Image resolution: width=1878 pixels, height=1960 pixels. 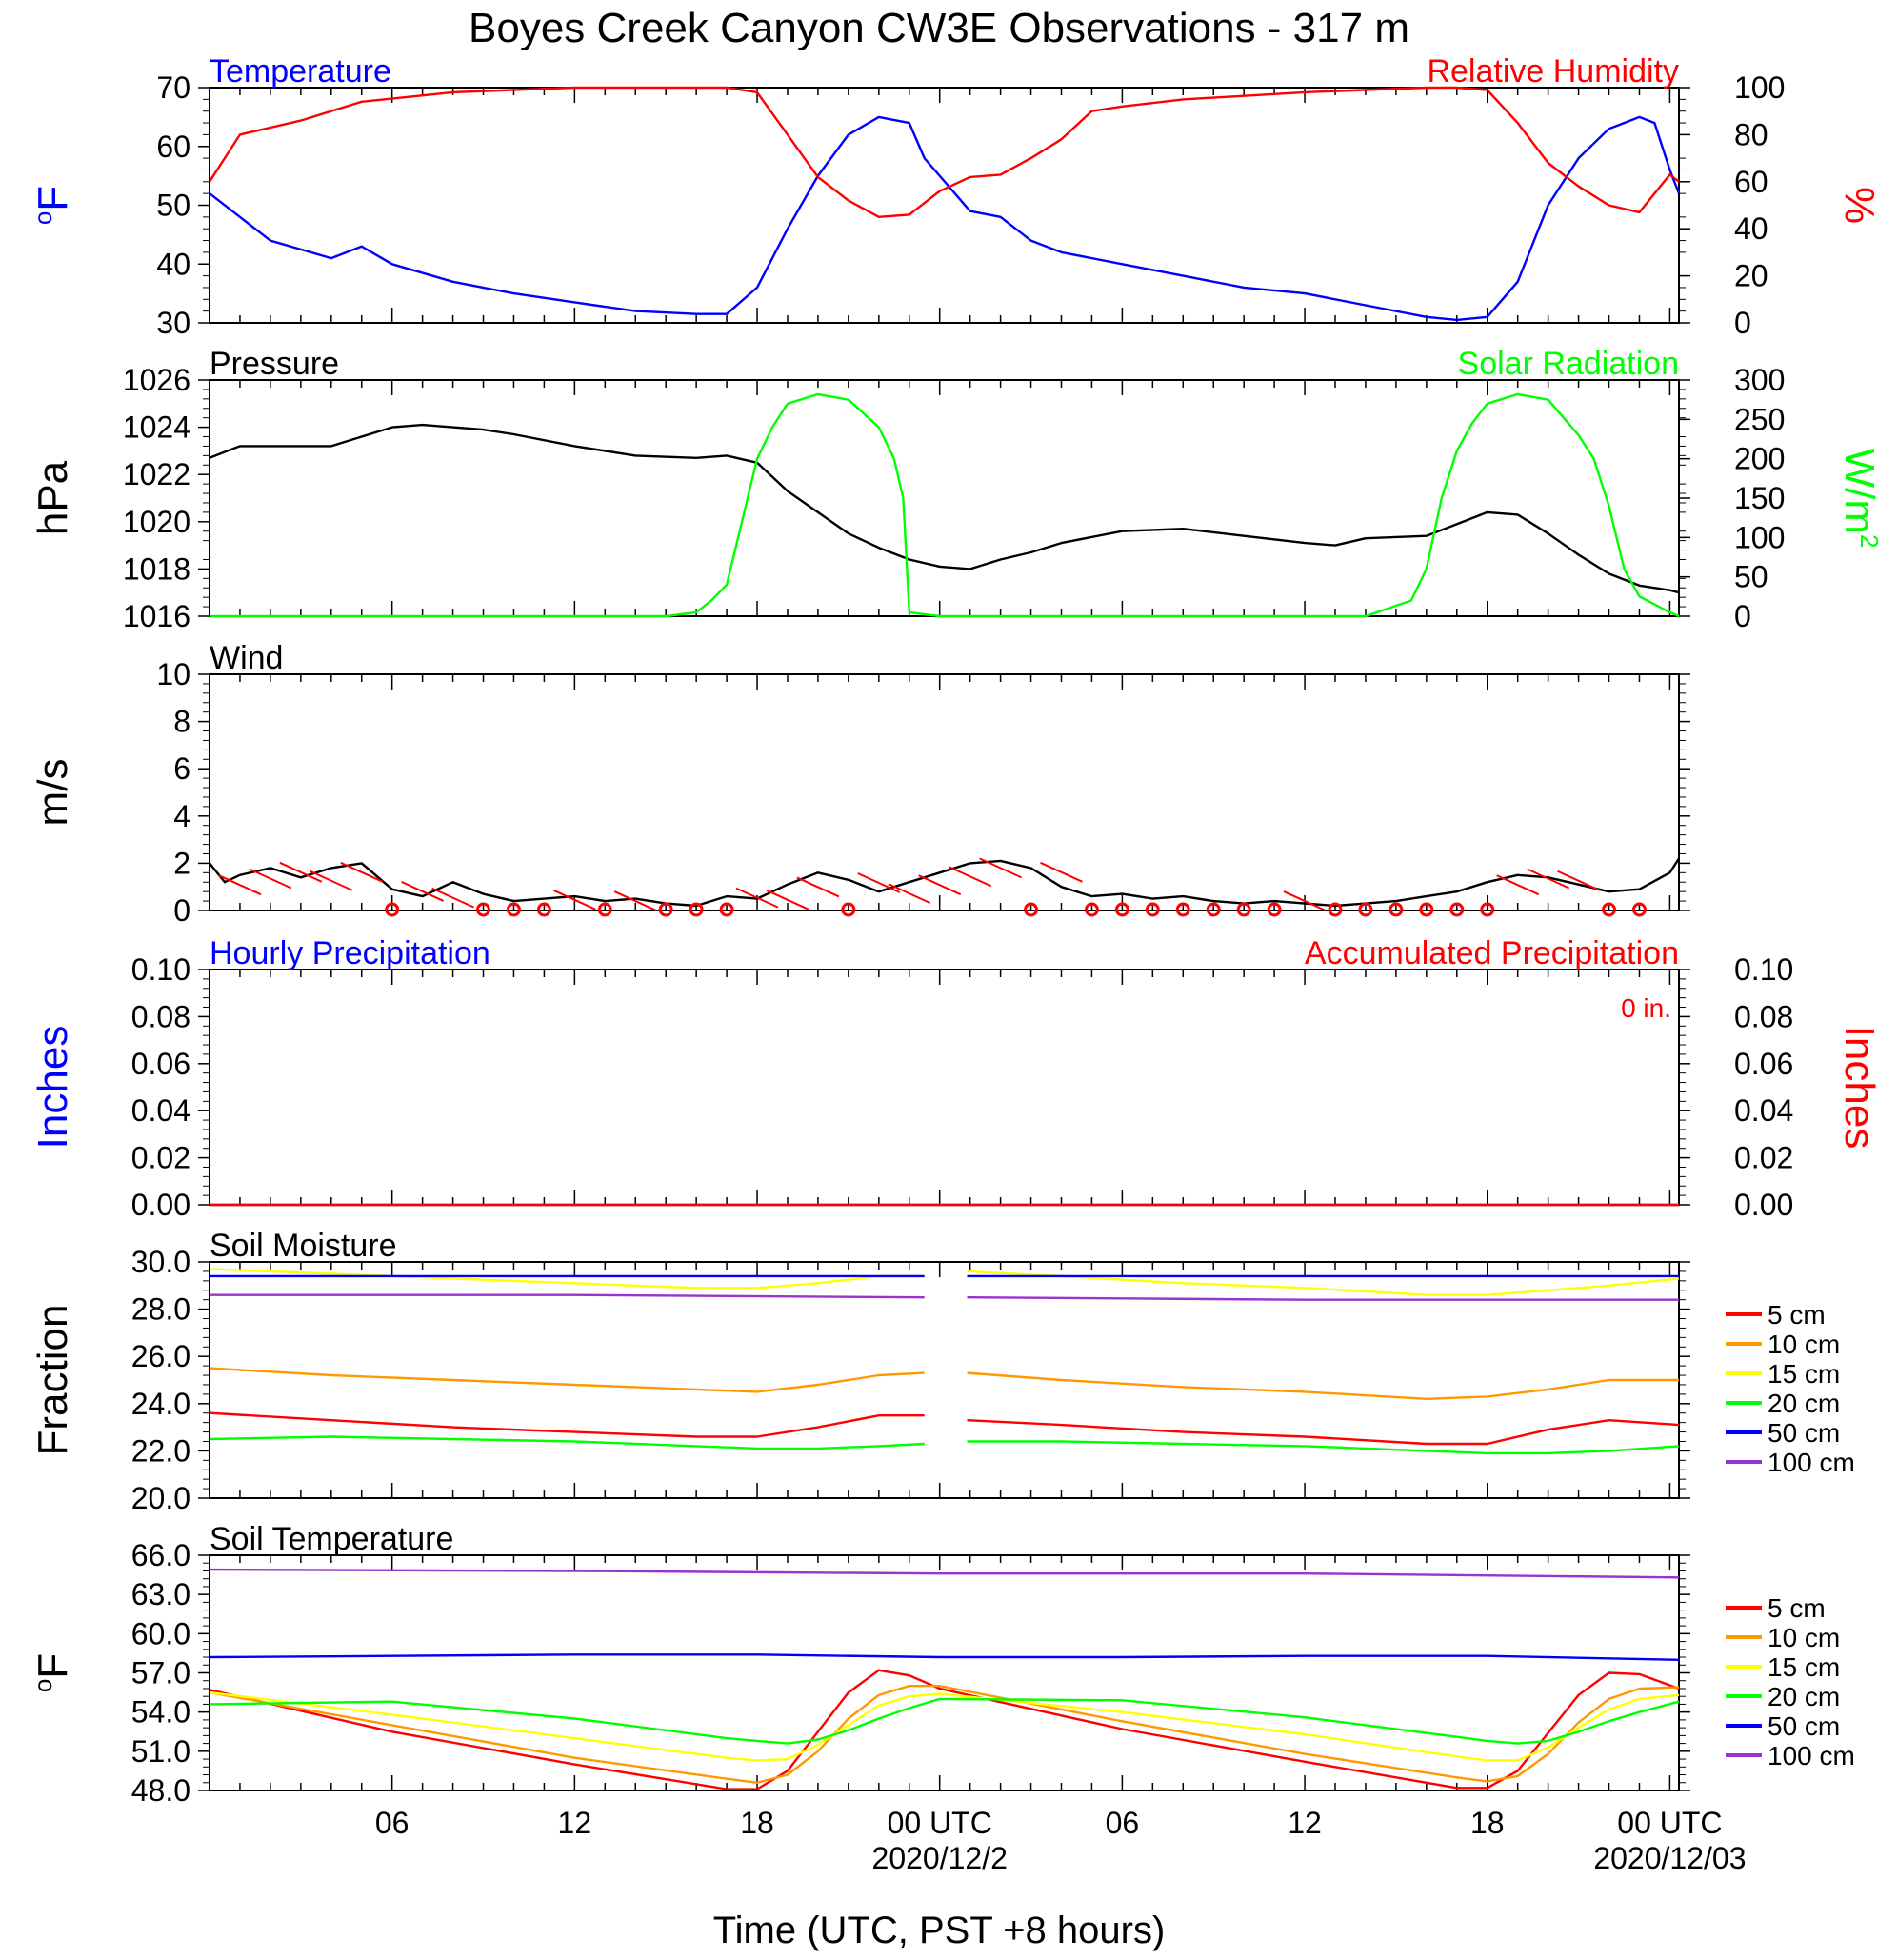 What do you see at coordinates (160, 1205) in the screenshot?
I see `y-tick-label: 0.00` at bounding box center [160, 1205].